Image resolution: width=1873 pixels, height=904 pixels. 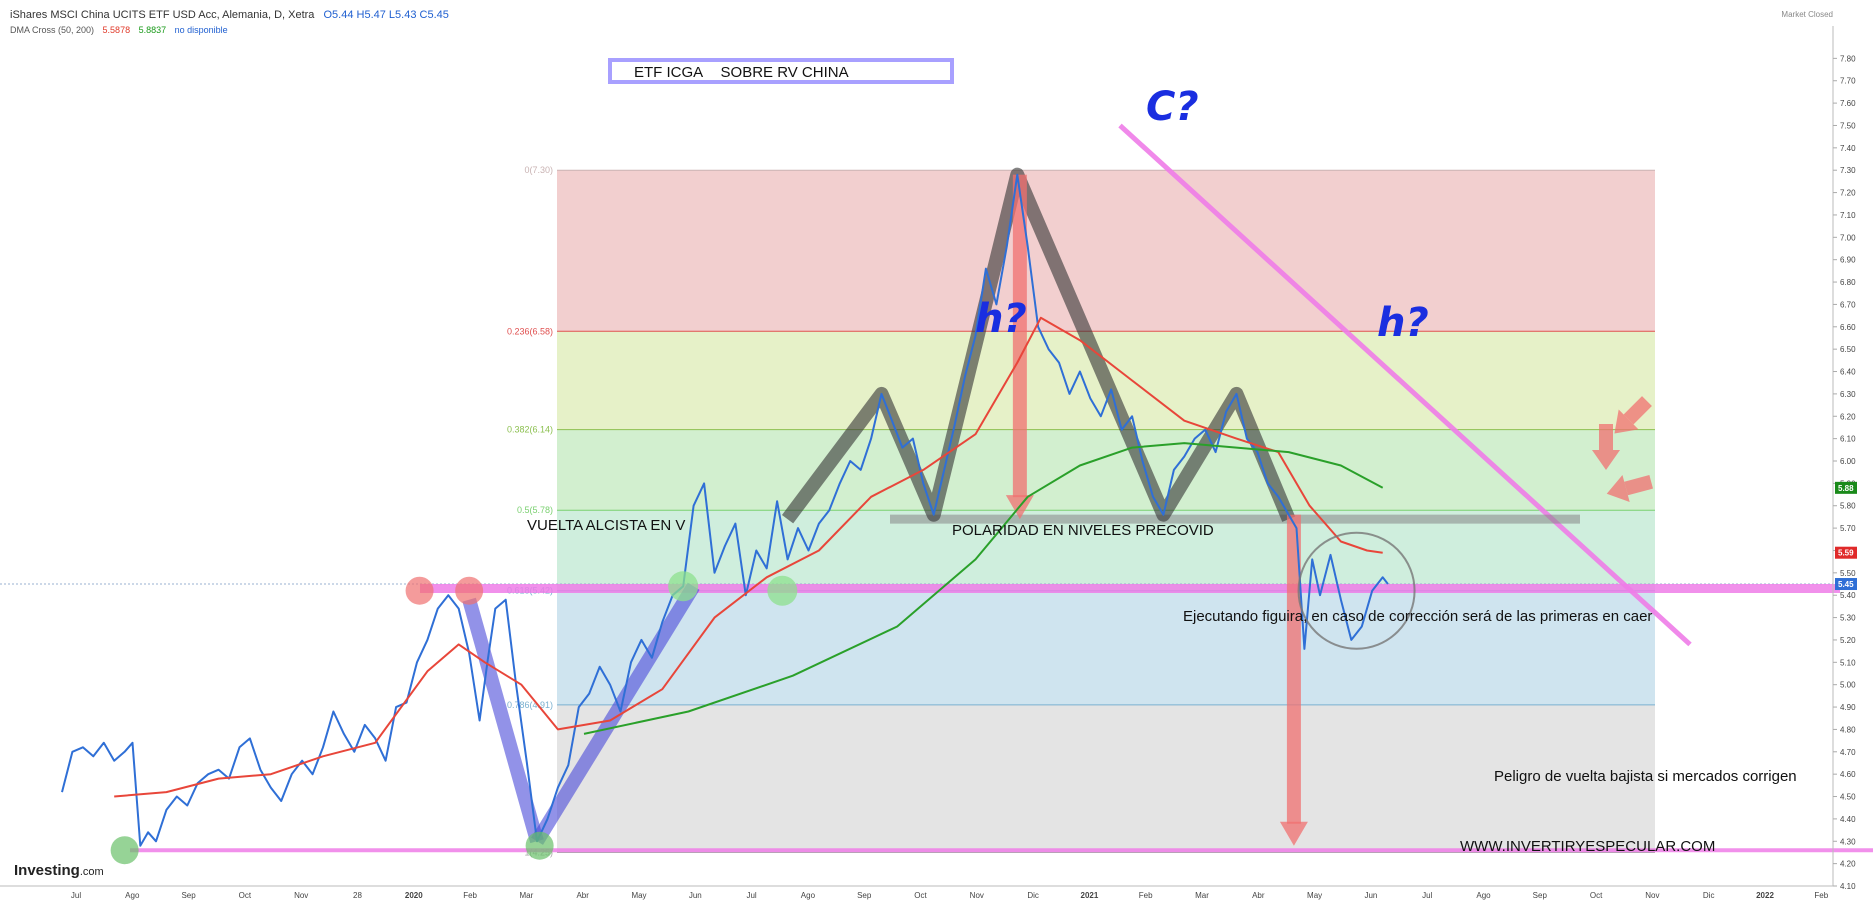 What do you see at coordinates (1848, 193) in the screenshot?
I see `y-tick-label: 7.20` at bounding box center [1848, 193].